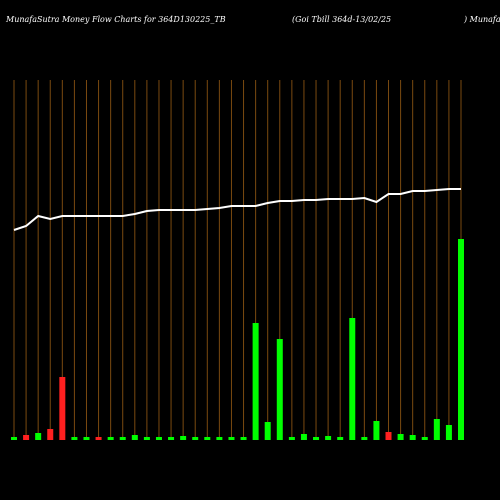 This screenshot has width=500, height=500. Describe the element at coordinates (341, 19) in the screenshot. I see `chart-subtitle: (Goi Tbill 364d-13/02/25` at that location.